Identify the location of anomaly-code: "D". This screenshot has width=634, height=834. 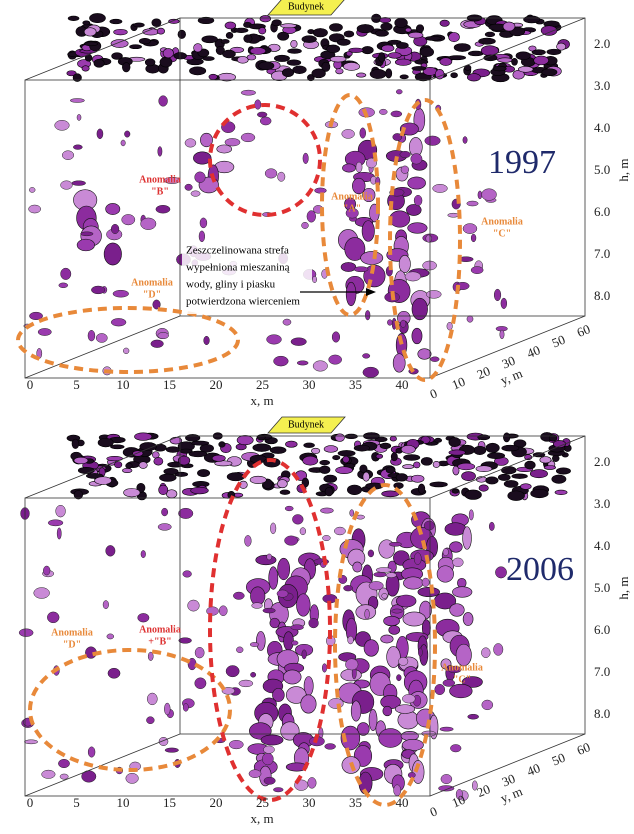
(152, 294).